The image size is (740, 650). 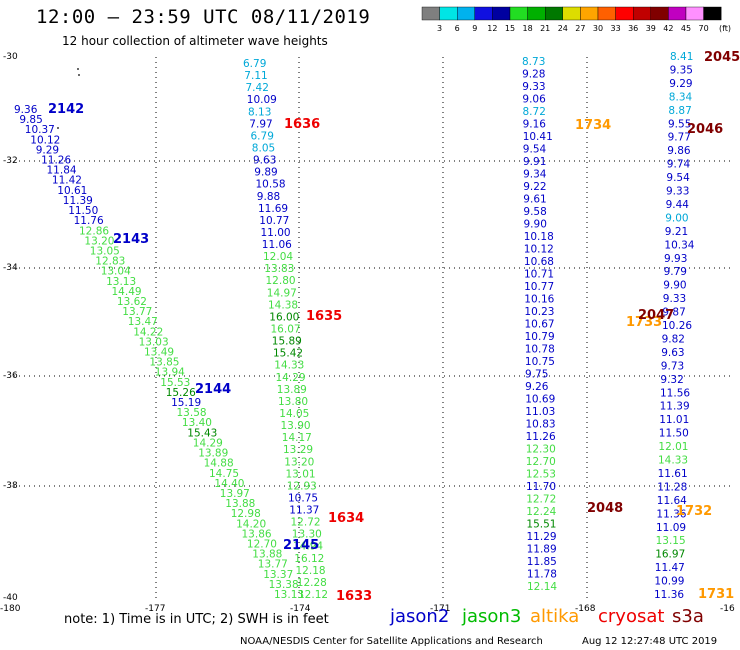 What do you see at coordinates (293, 402) in the screenshot?
I see `wave-height-value: 13.80` at bounding box center [293, 402].